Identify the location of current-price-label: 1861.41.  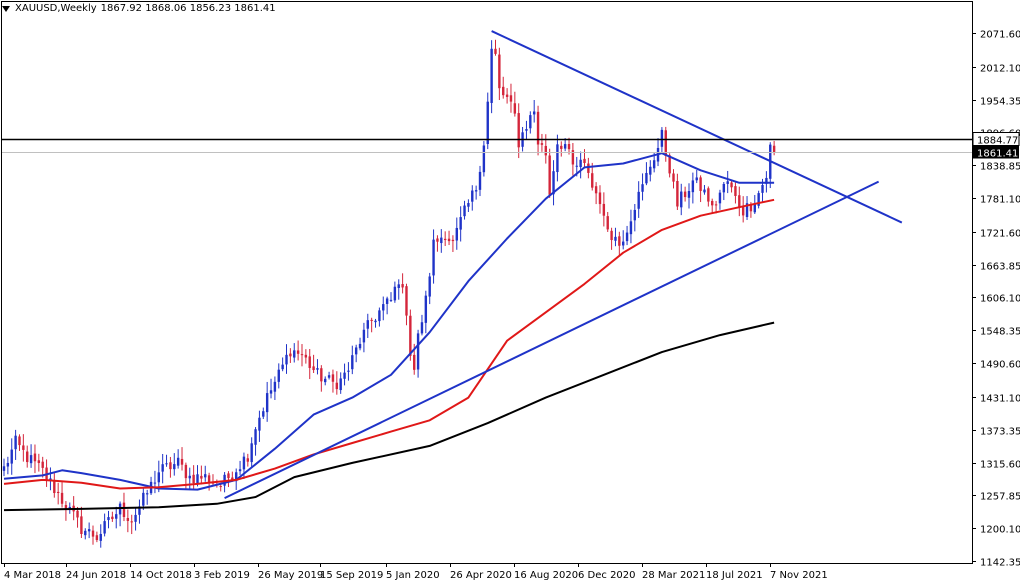
(996, 152).